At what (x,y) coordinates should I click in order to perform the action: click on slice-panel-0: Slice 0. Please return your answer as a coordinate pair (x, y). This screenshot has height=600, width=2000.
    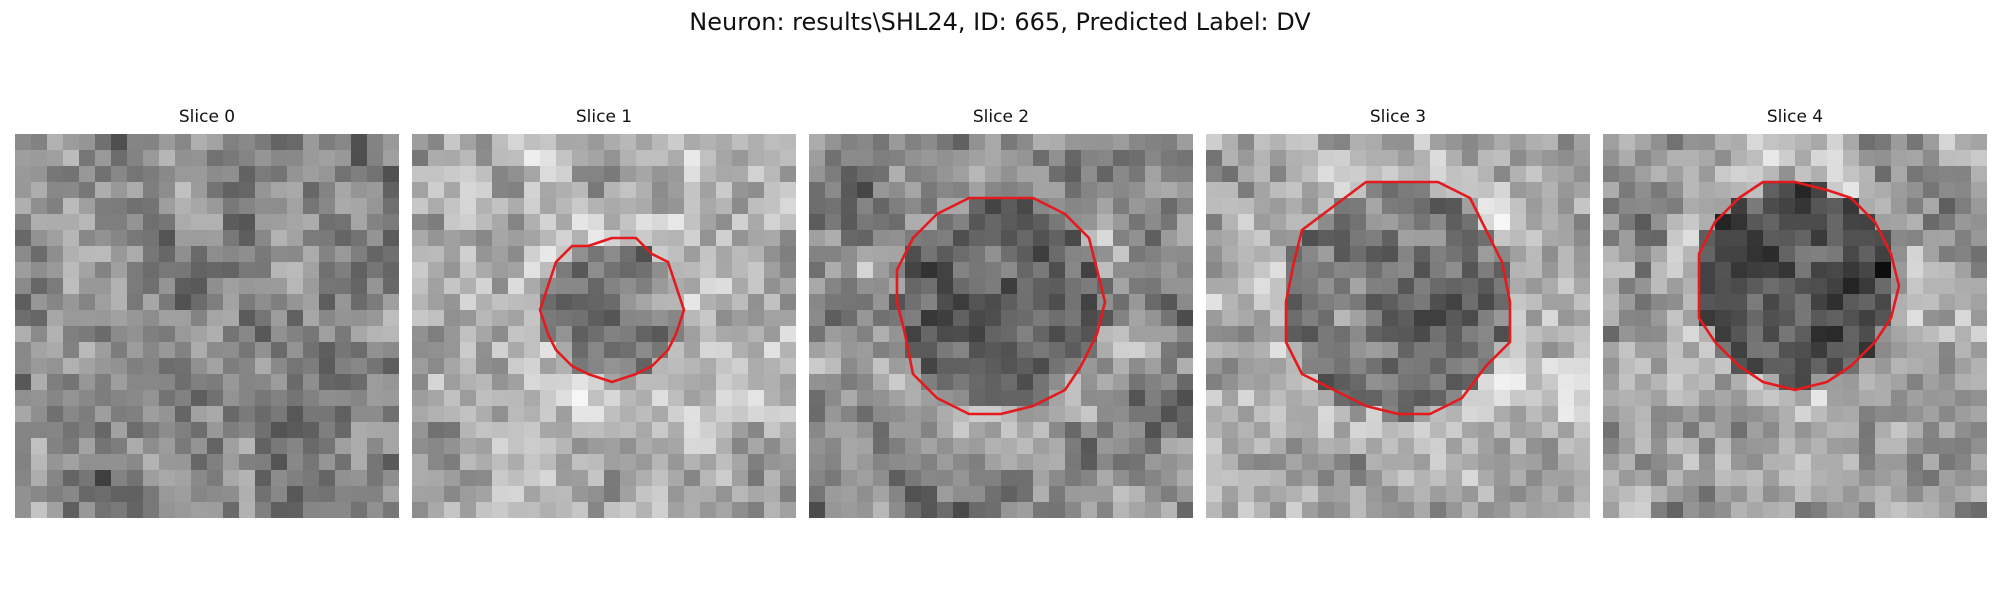
    Looking at the image, I should click on (207, 314).